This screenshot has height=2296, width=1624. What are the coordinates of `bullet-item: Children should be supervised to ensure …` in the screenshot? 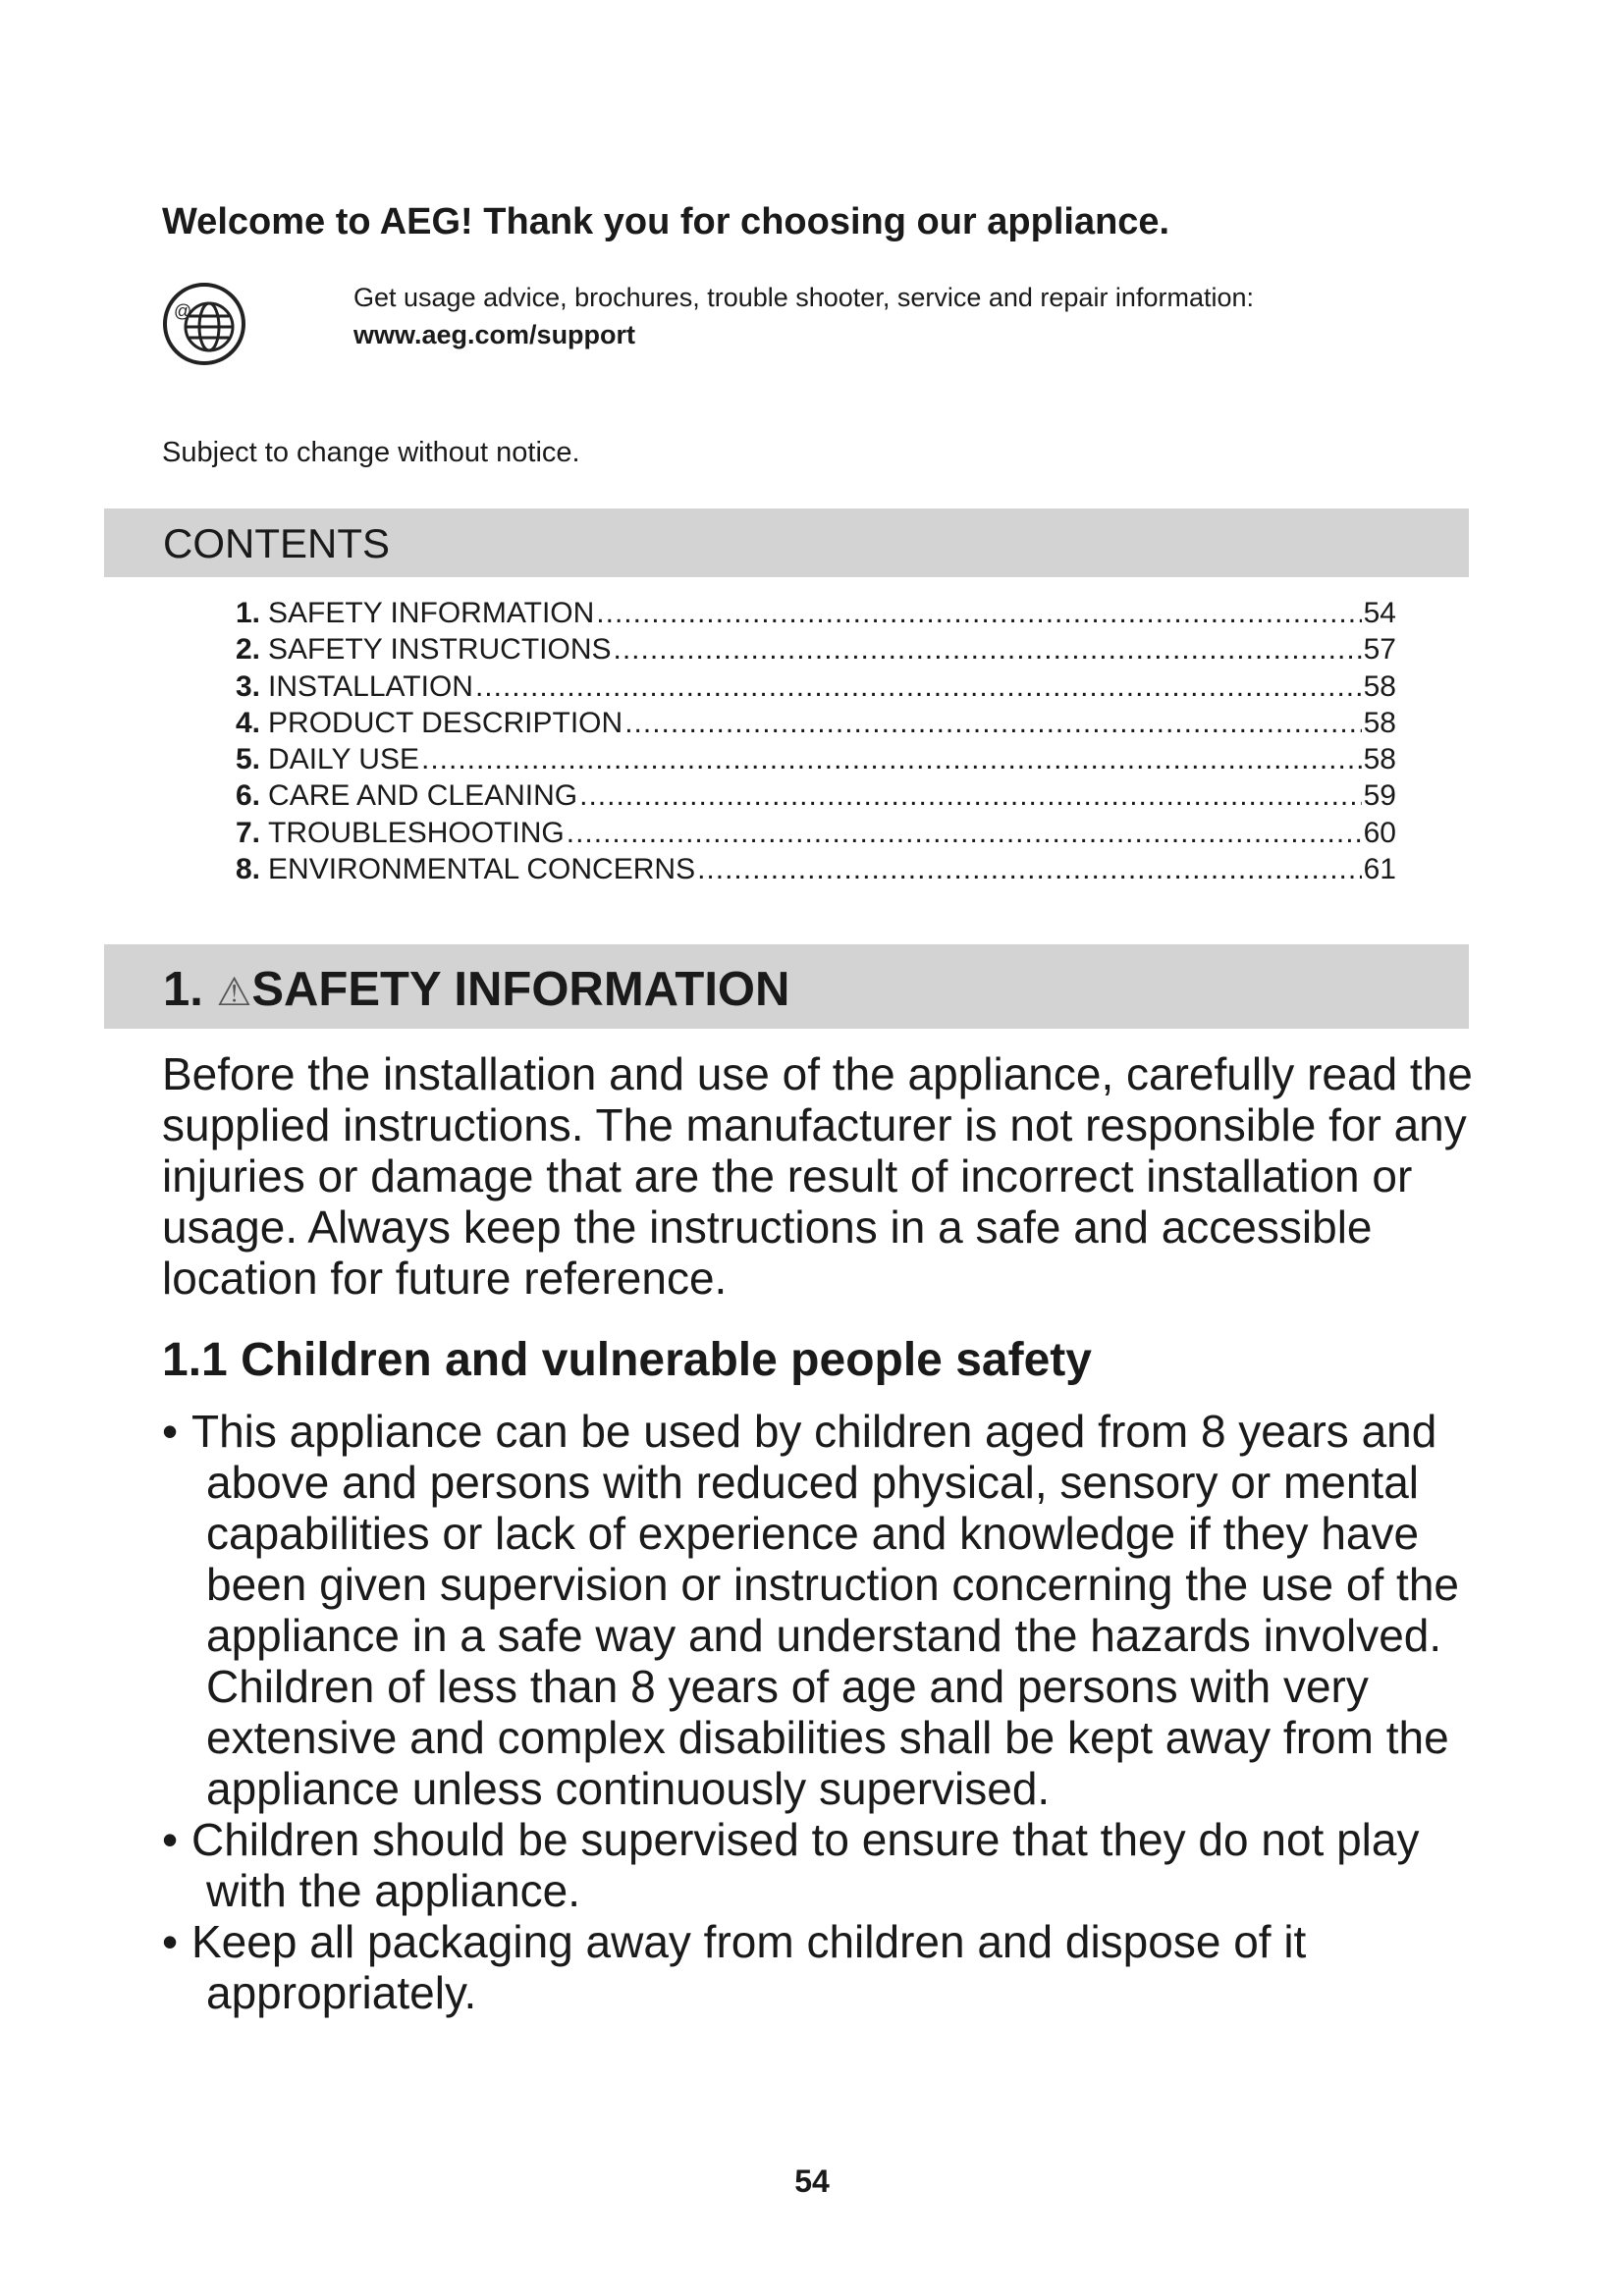 It's located at (815, 1865).